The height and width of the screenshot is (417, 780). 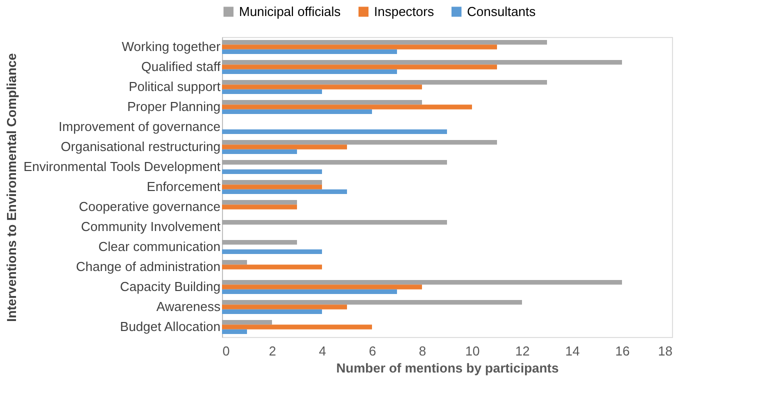 What do you see at coordinates (422, 351) in the screenshot?
I see `x-tick-label: 8` at bounding box center [422, 351].